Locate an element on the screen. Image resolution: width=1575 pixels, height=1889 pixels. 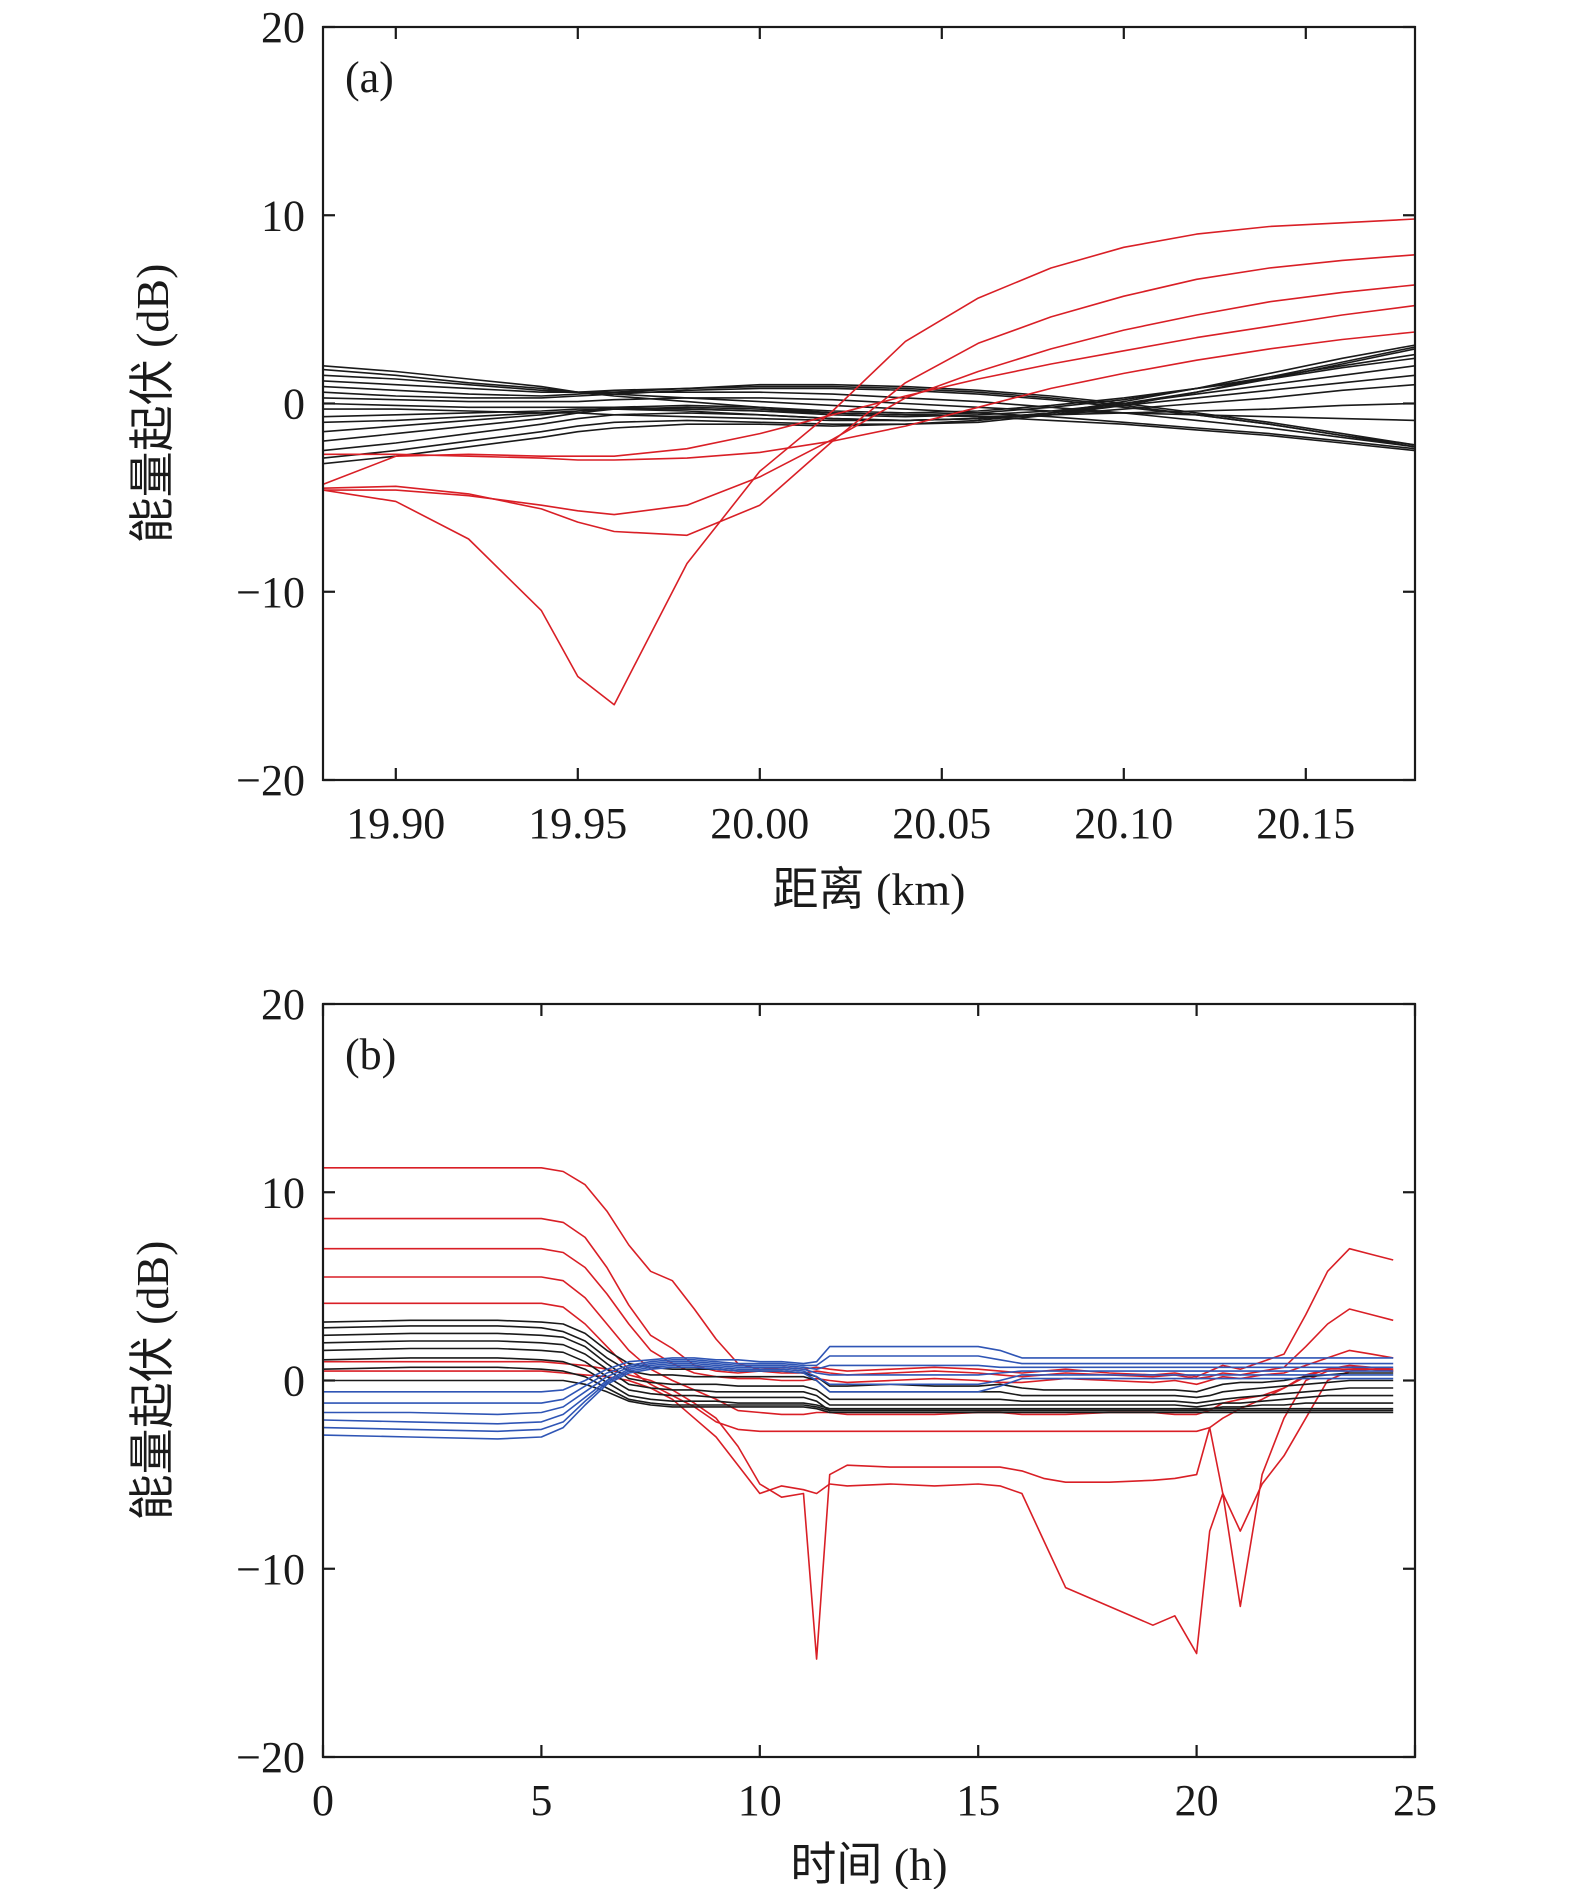
panel-label: (b) is located at coordinates (370, 1054).